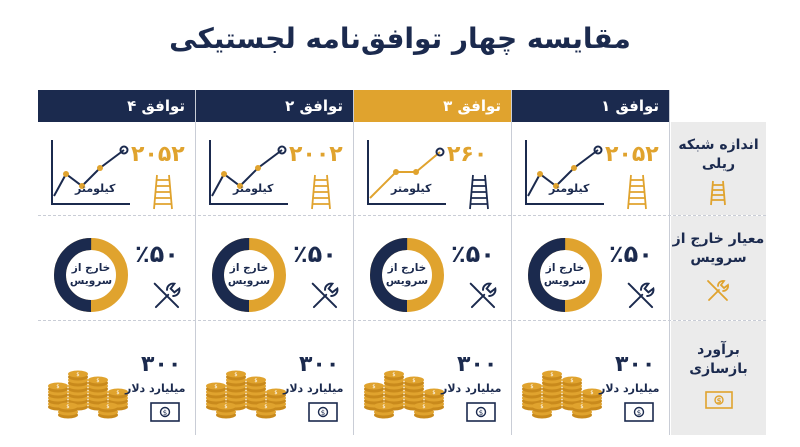 This screenshot has height=447, width=800. I want to click on row-label-out-of-service: معیار خارج از سرویس, so click(718, 268).